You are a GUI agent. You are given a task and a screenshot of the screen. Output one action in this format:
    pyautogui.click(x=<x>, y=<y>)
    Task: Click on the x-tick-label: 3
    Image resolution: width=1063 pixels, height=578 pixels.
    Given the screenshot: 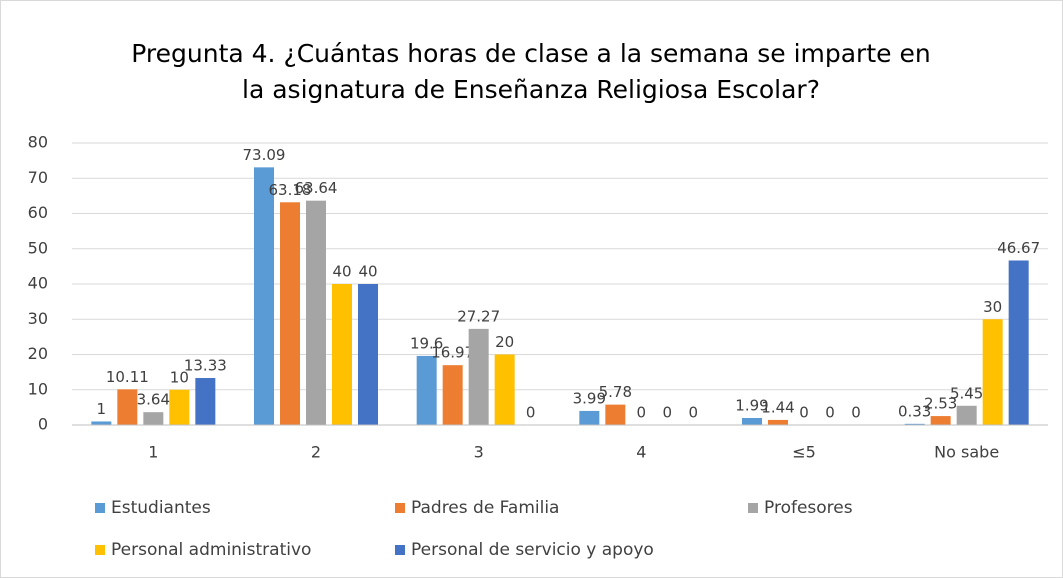 What is the action you would take?
    pyautogui.click(x=479, y=452)
    